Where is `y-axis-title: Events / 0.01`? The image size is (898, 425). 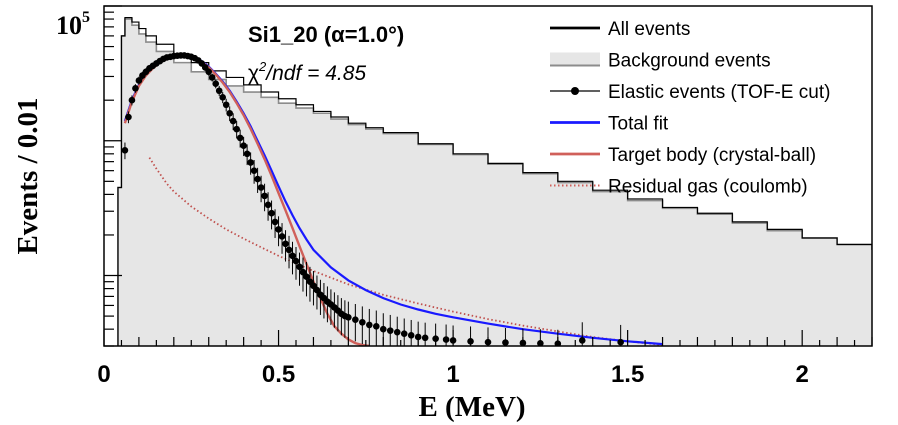
y-axis-title: Events / 0.01 is located at coordinates (28, 175).